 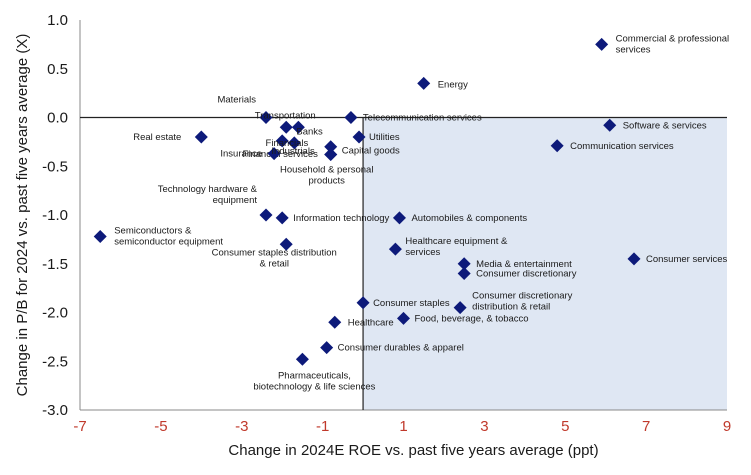 What do you see at coordinates (55, 361) in the screenshot?
I see `y-tick-label: -2.5` at bounding box center [55, 361].